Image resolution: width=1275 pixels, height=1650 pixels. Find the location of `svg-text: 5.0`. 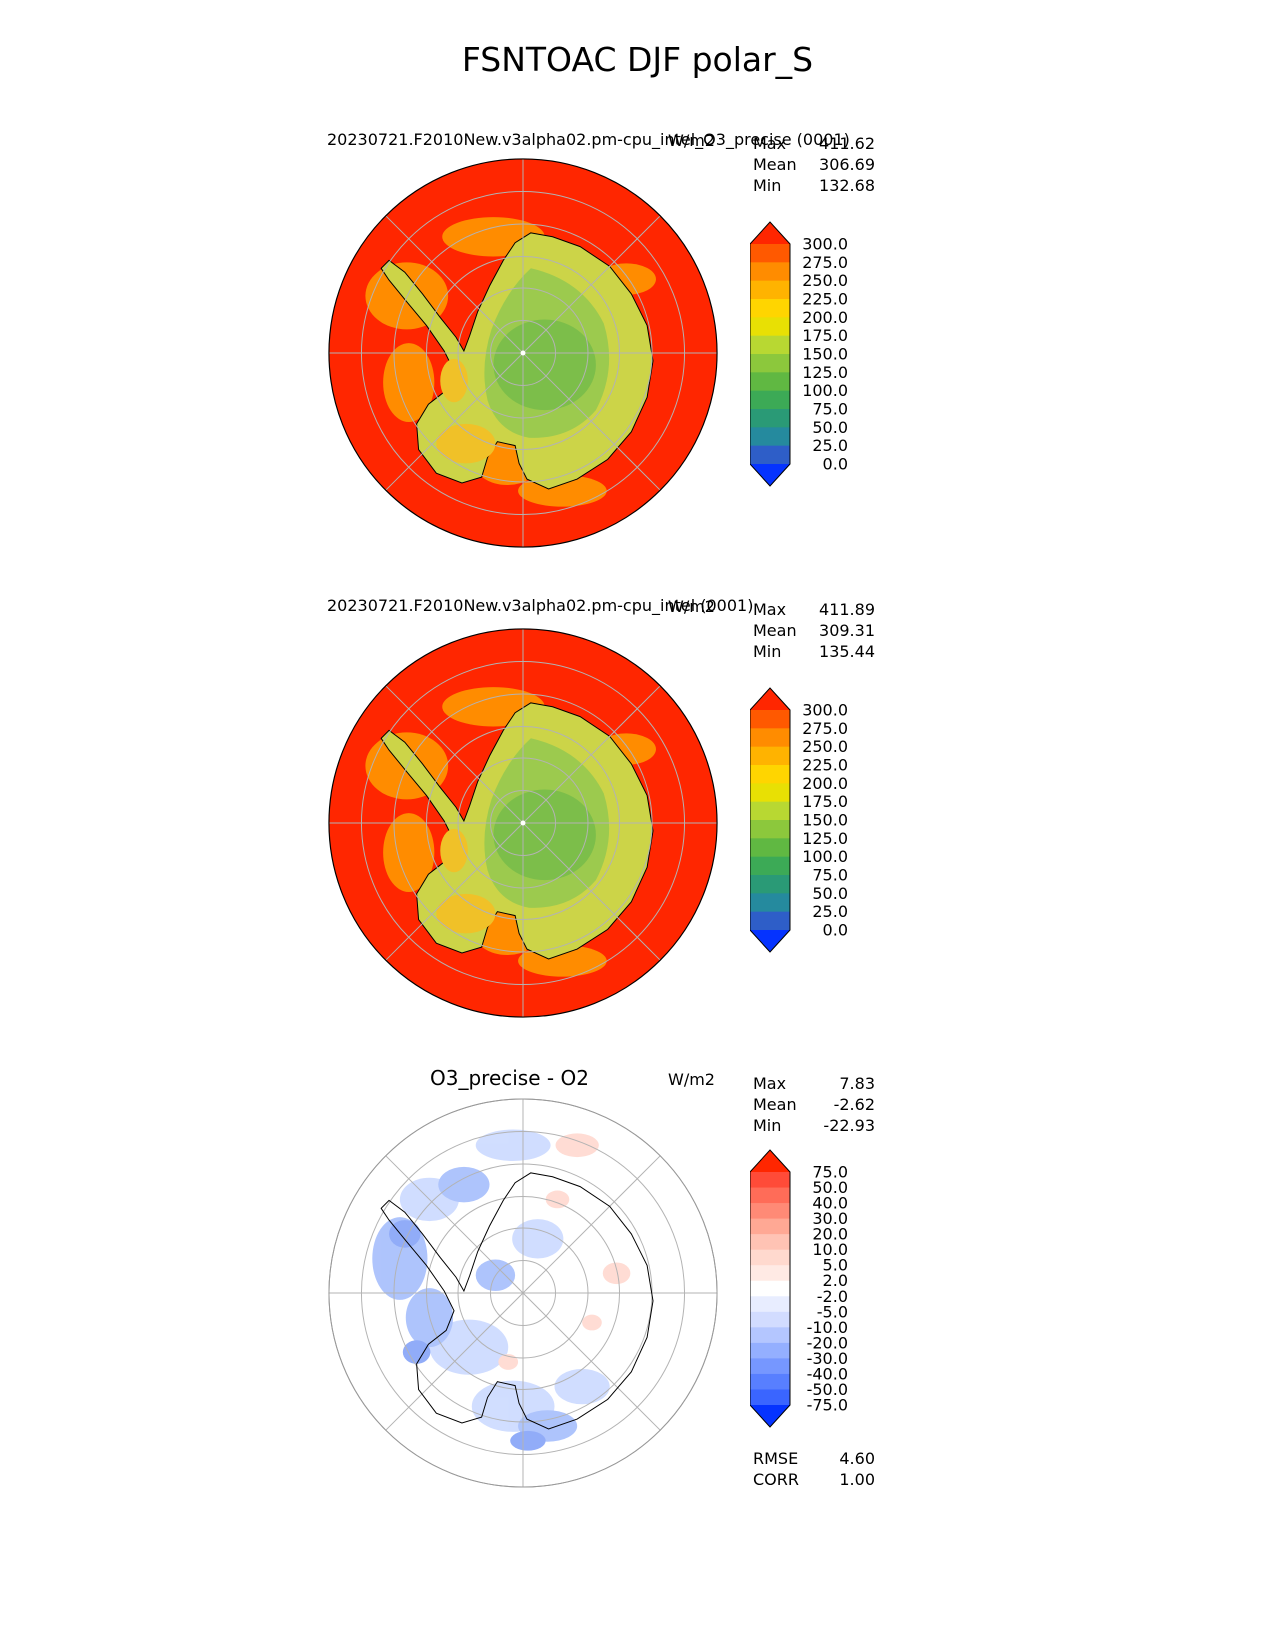

svg-text: 5.0 is located at coordinates (835, 1265).